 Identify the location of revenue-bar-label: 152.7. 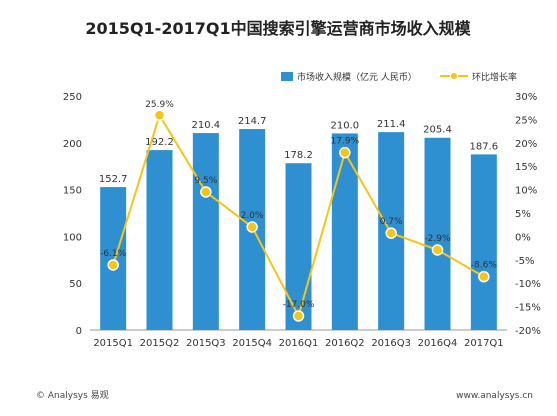
(113, 179).